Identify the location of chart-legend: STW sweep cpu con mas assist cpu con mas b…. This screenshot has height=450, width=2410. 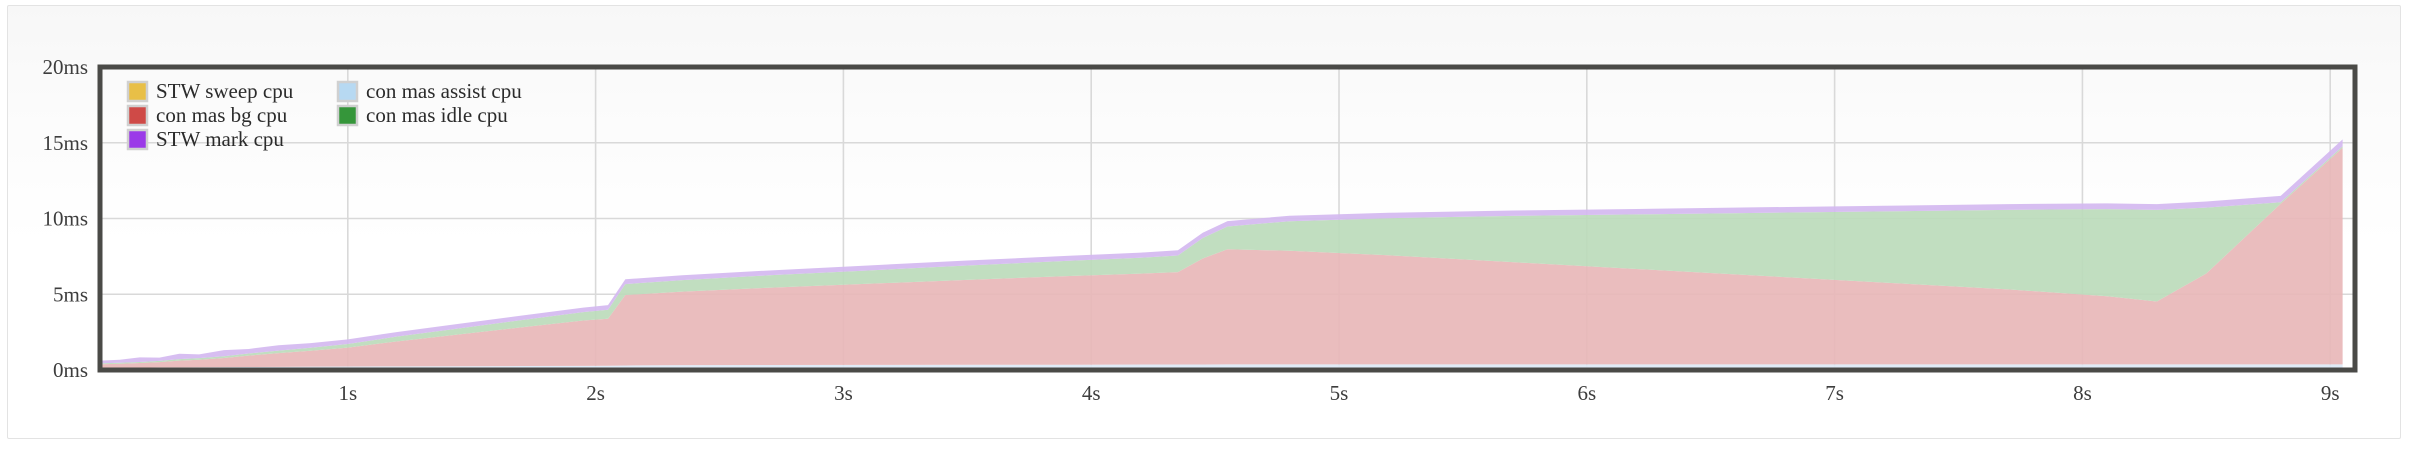
(324, 115).